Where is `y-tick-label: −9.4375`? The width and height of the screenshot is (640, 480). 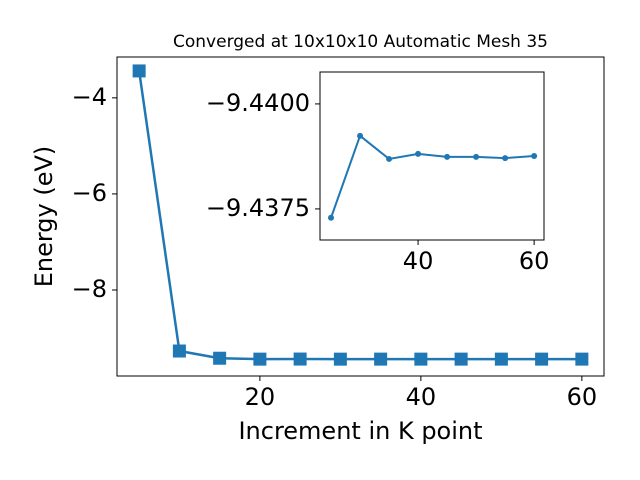 y-tick-label: −9.4375 is located at coordinates (258, 208).